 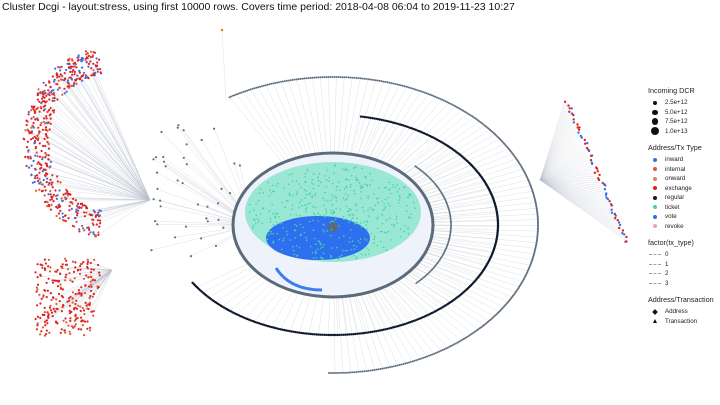 I want to click on legend-type-item-label: internal, so click(x=675, y=169).